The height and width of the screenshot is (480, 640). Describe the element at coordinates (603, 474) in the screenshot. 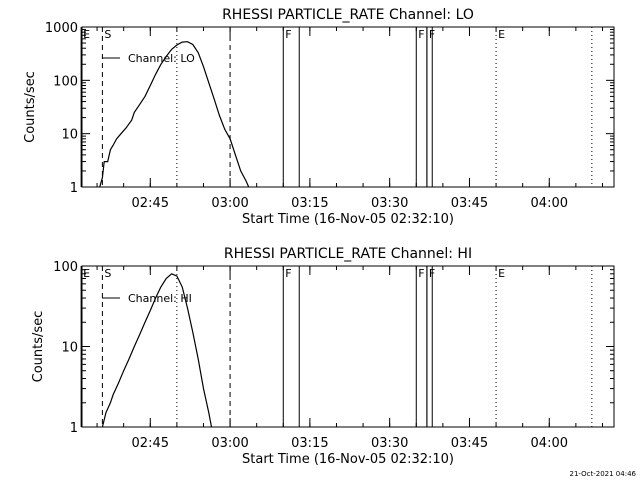

I see `footer-timestamp: 21-Oct-2021 04:46` at that location.